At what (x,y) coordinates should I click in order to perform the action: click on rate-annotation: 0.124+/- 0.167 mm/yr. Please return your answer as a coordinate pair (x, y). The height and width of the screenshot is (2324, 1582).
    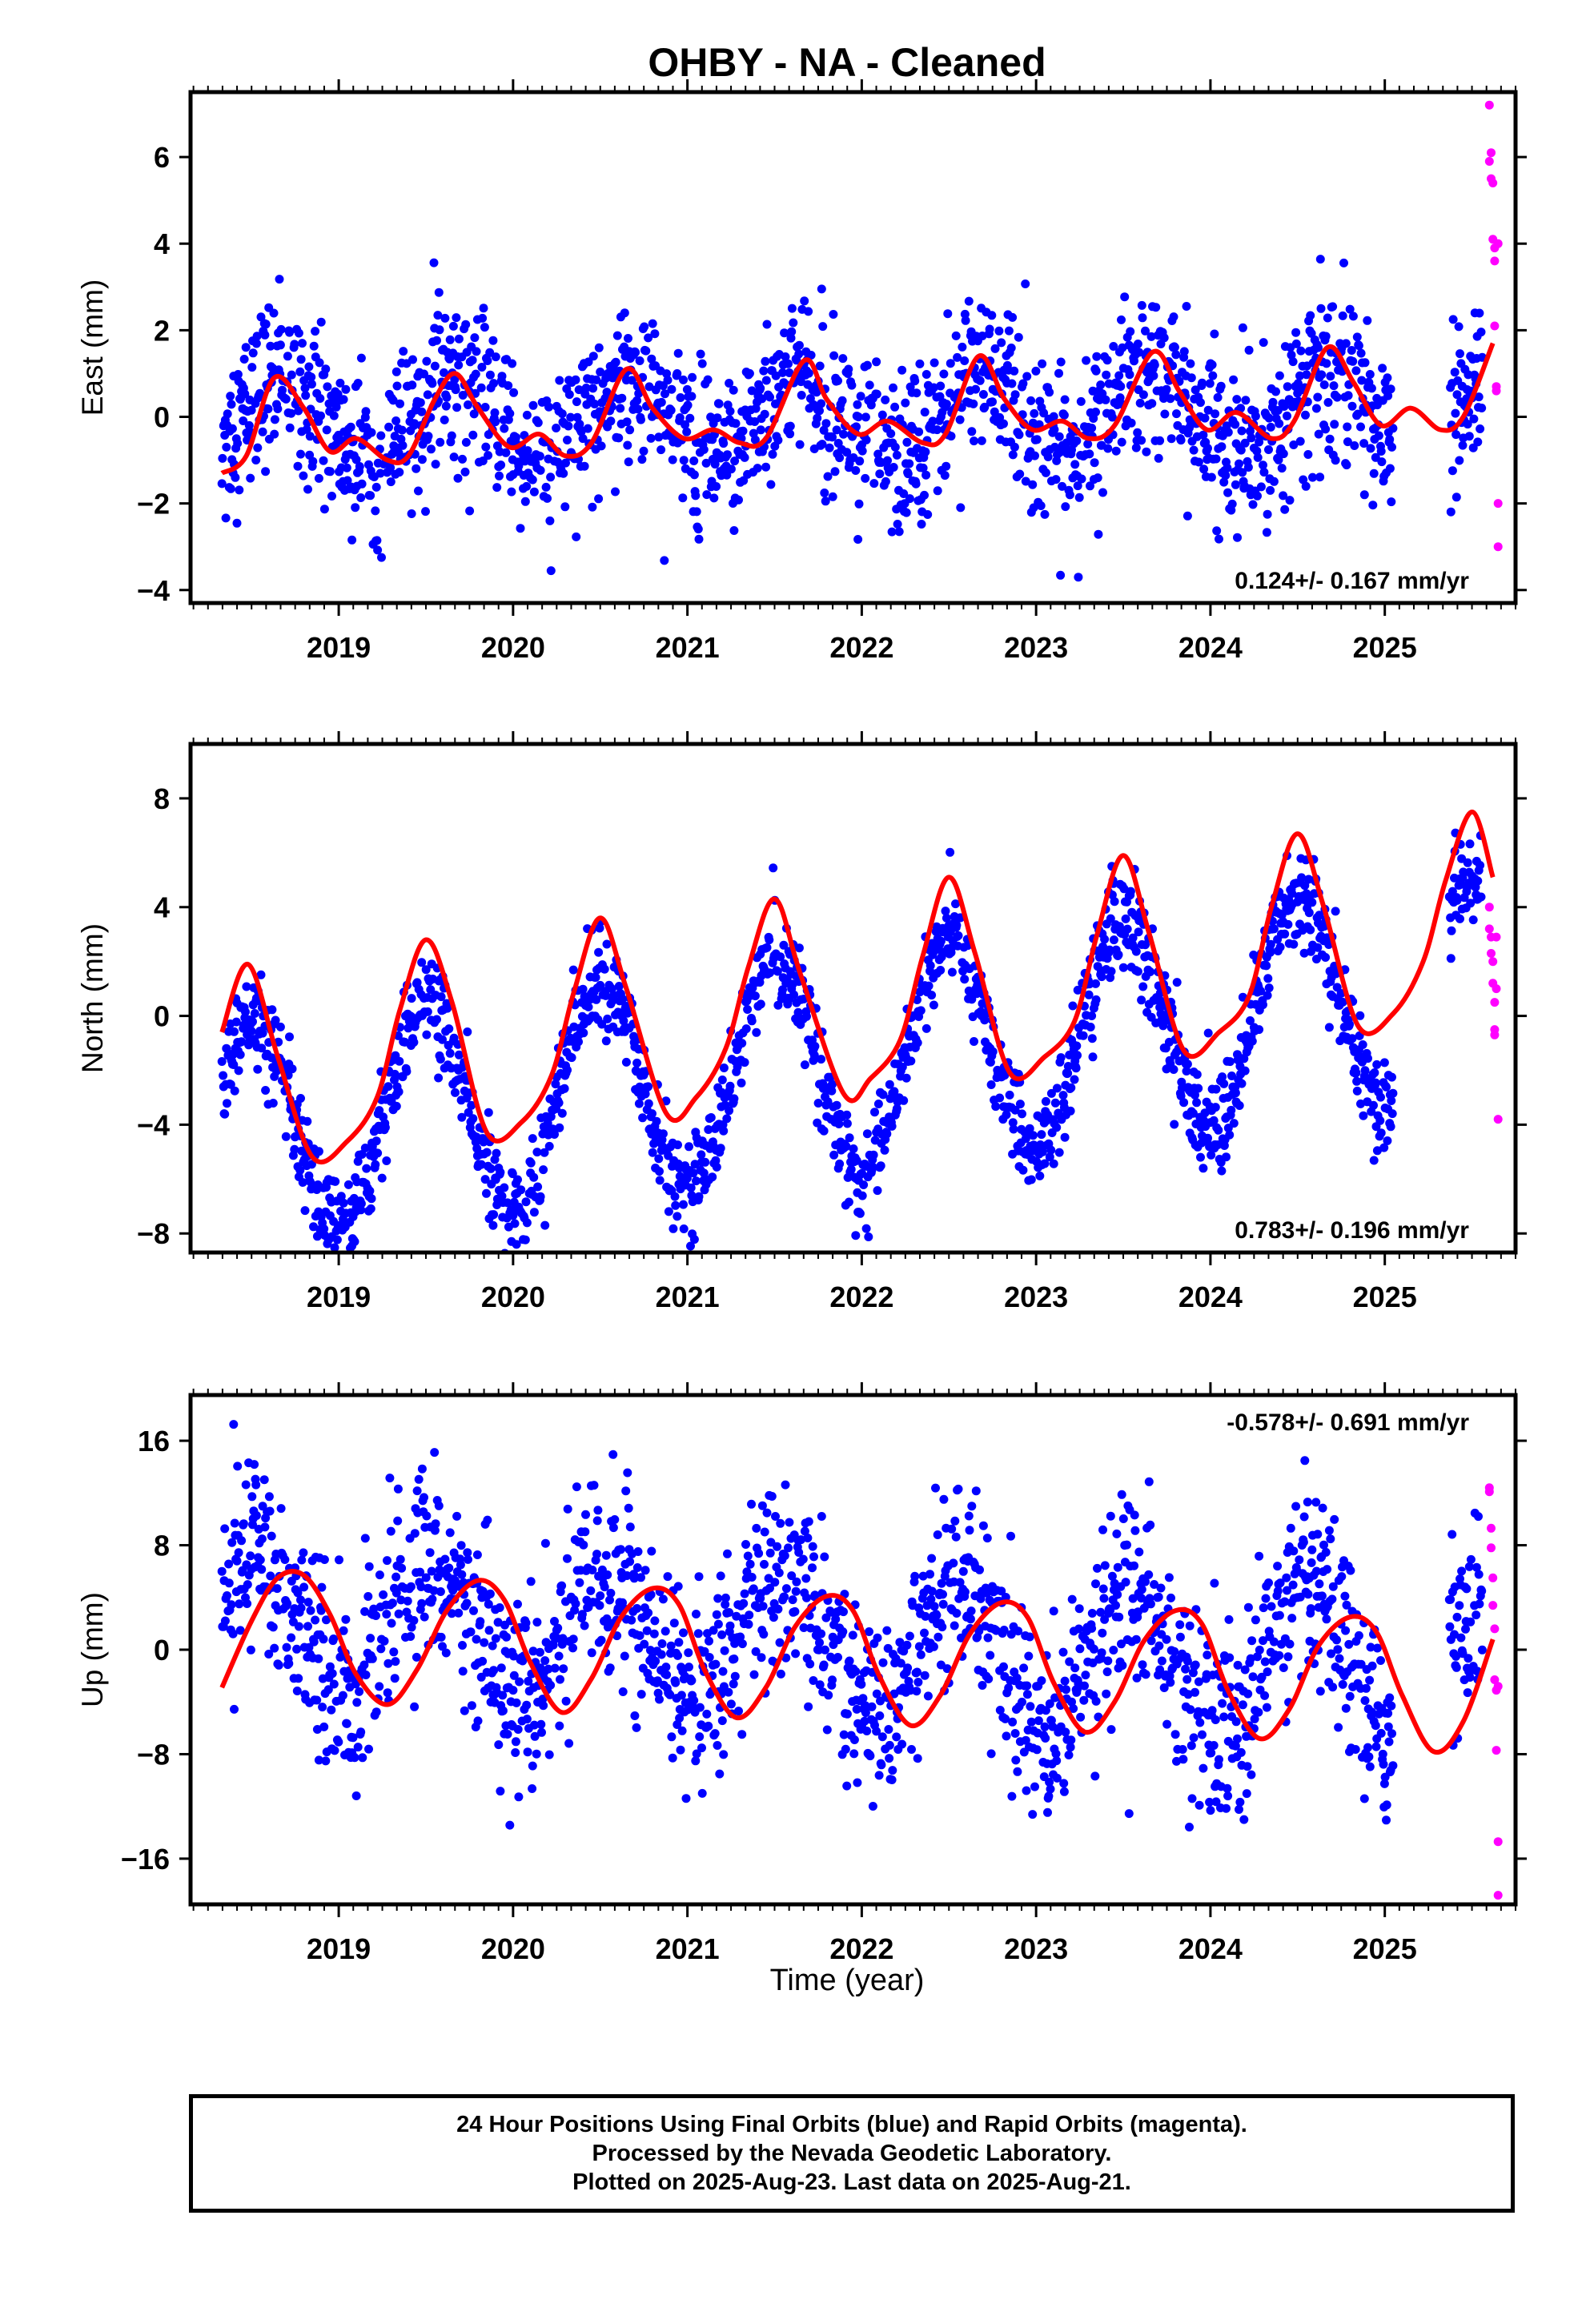
    Looking at the image, I should click on (1352, 581).